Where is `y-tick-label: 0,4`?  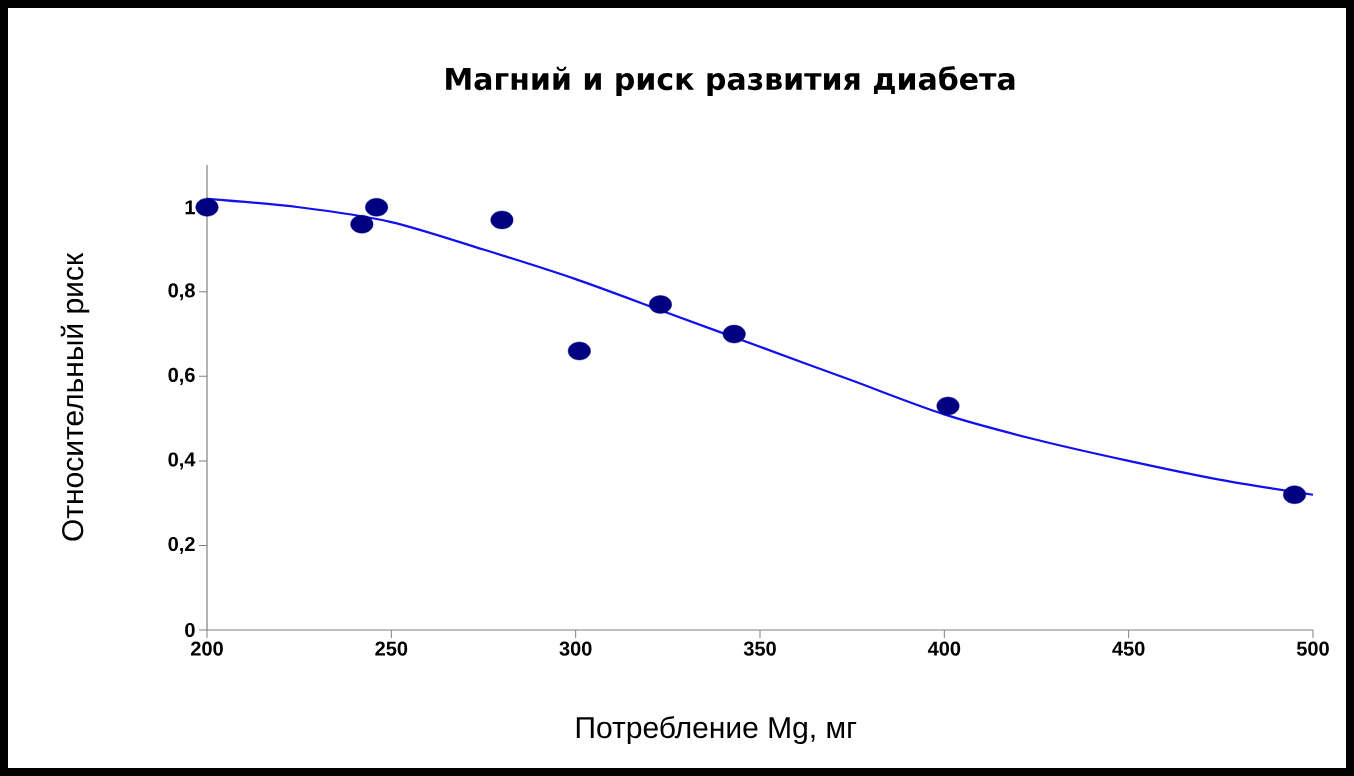
y-tick-label: 0,4 is located at coordinates (182, 461).